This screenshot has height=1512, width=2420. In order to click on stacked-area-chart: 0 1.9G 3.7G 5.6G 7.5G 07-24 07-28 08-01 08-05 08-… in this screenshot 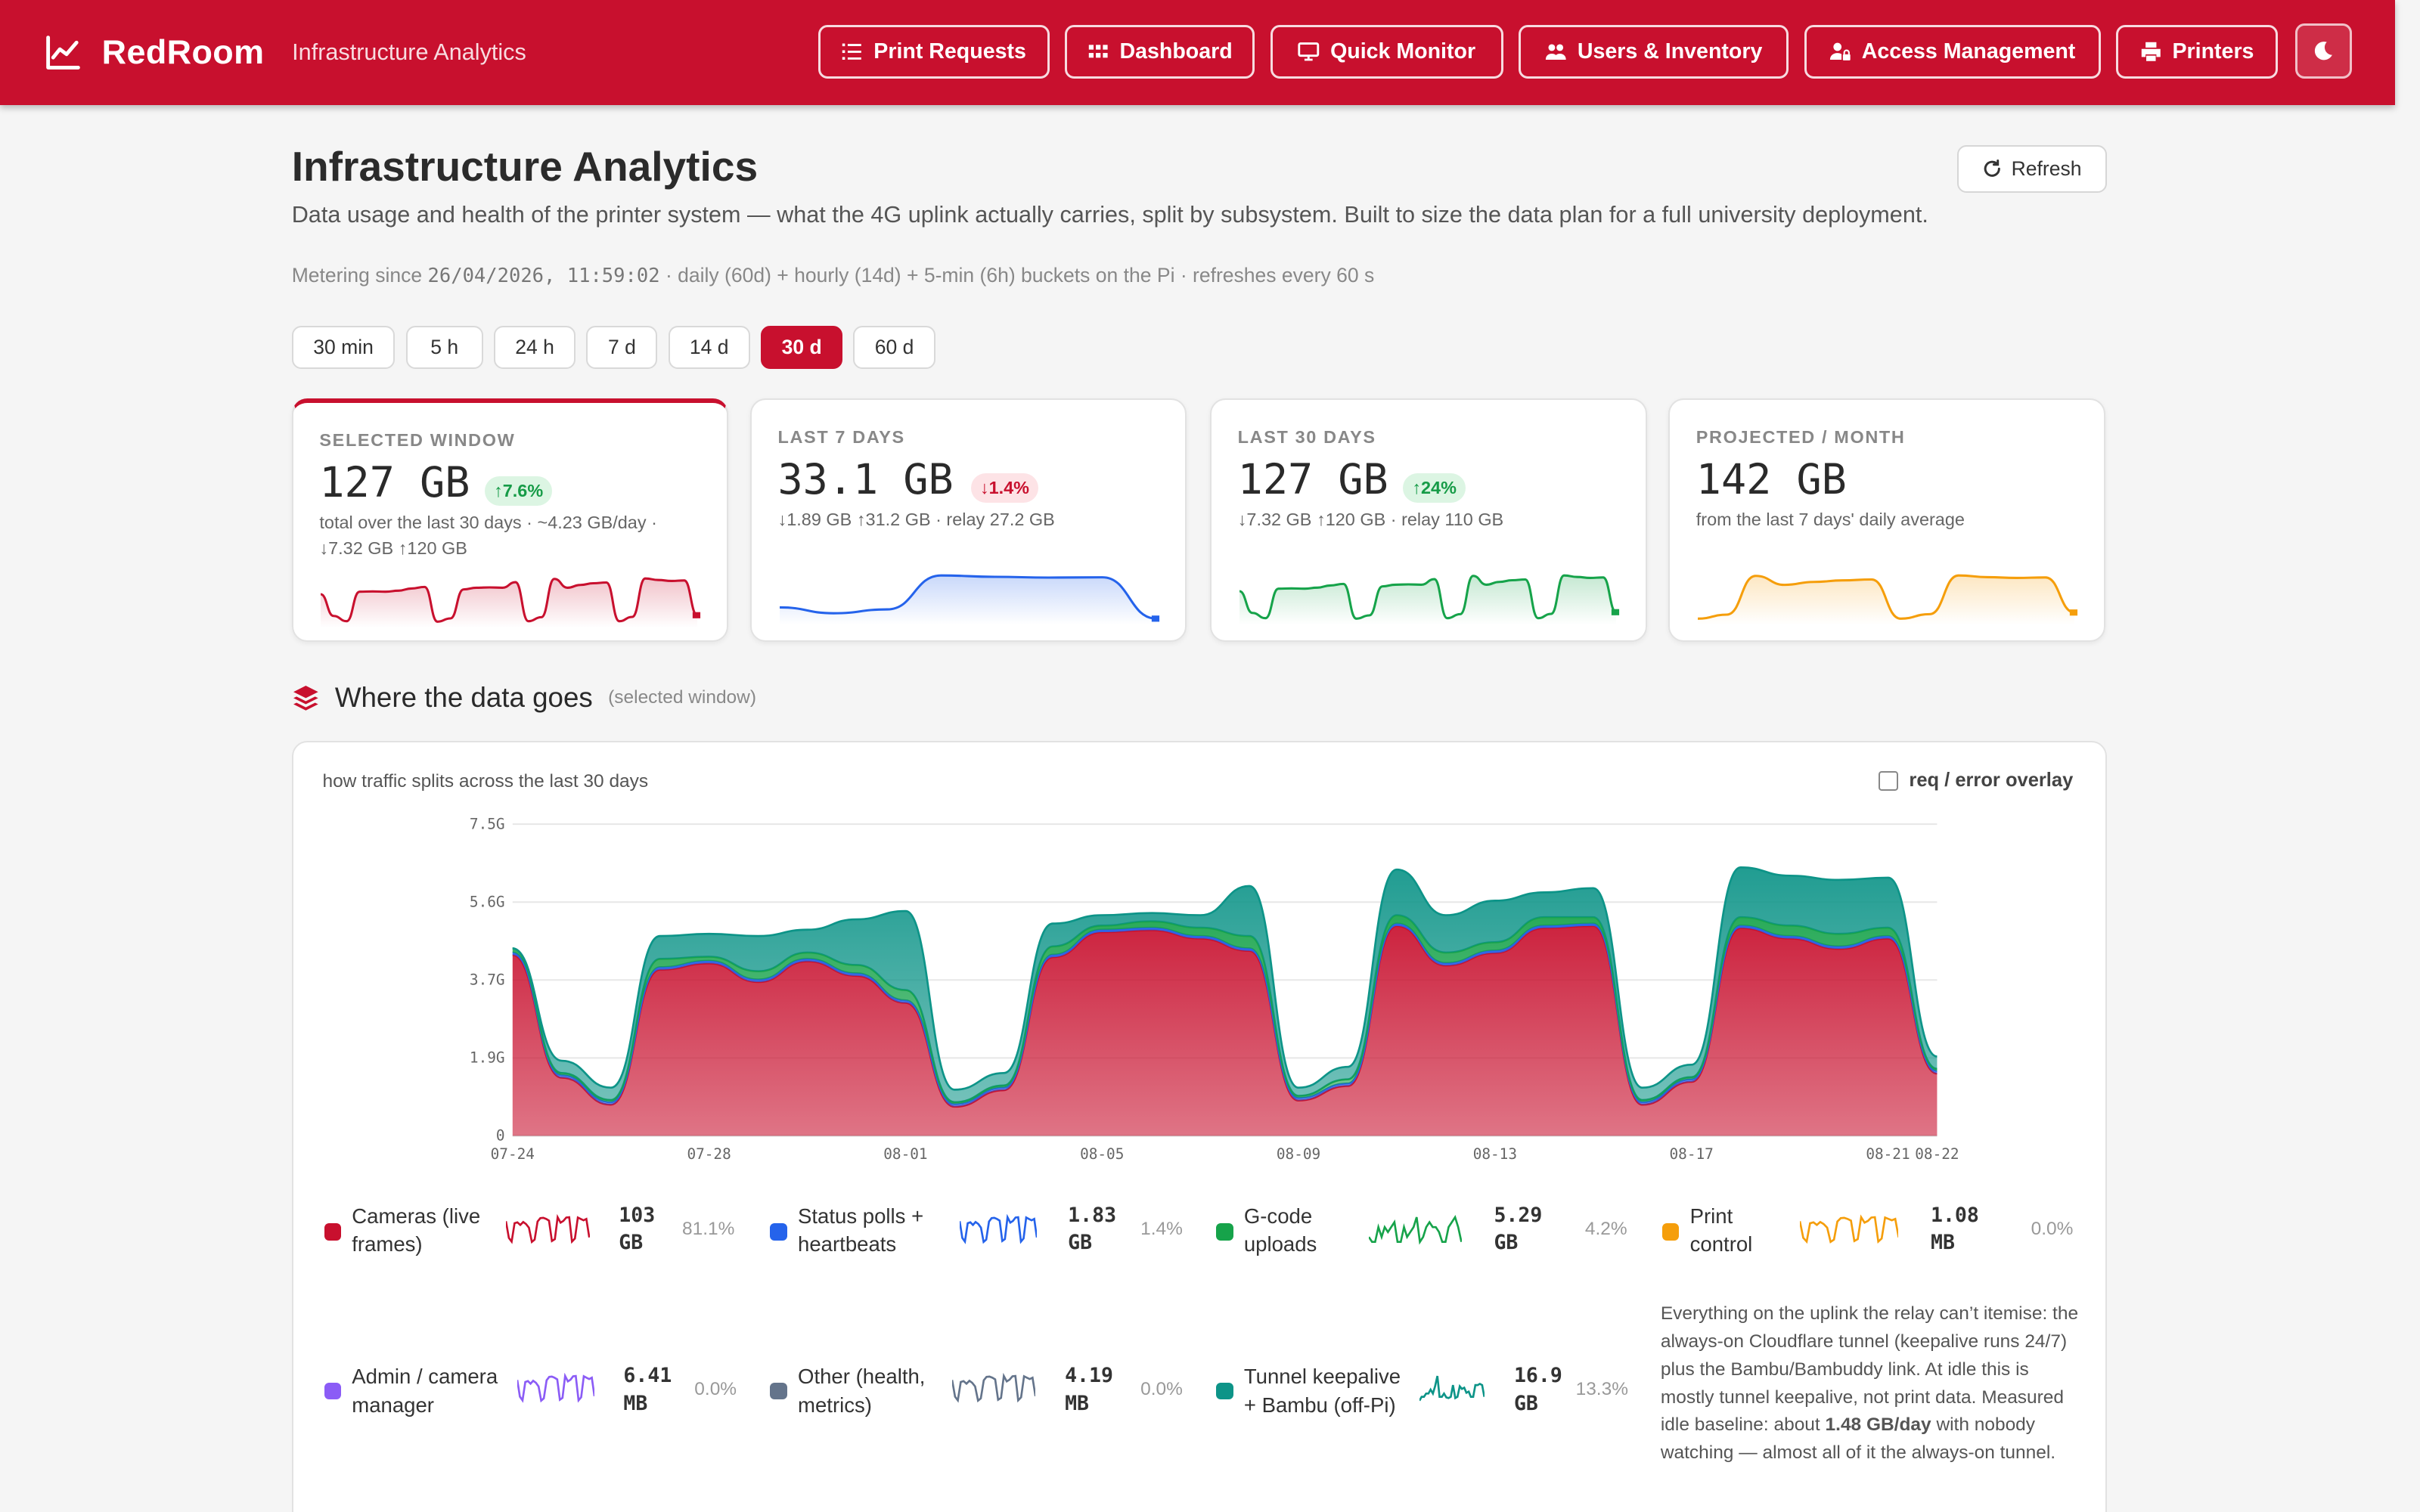, I will do `click(1214, 989)`.